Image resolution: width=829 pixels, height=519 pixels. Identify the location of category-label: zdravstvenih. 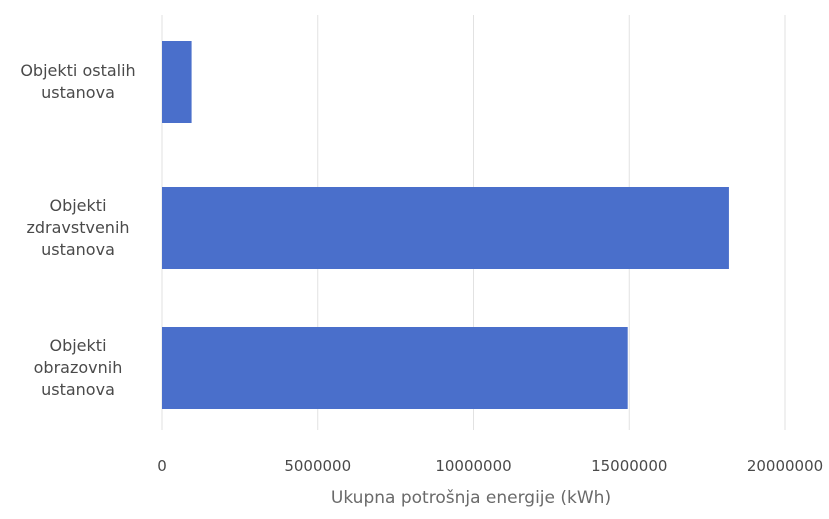
(77, 227).